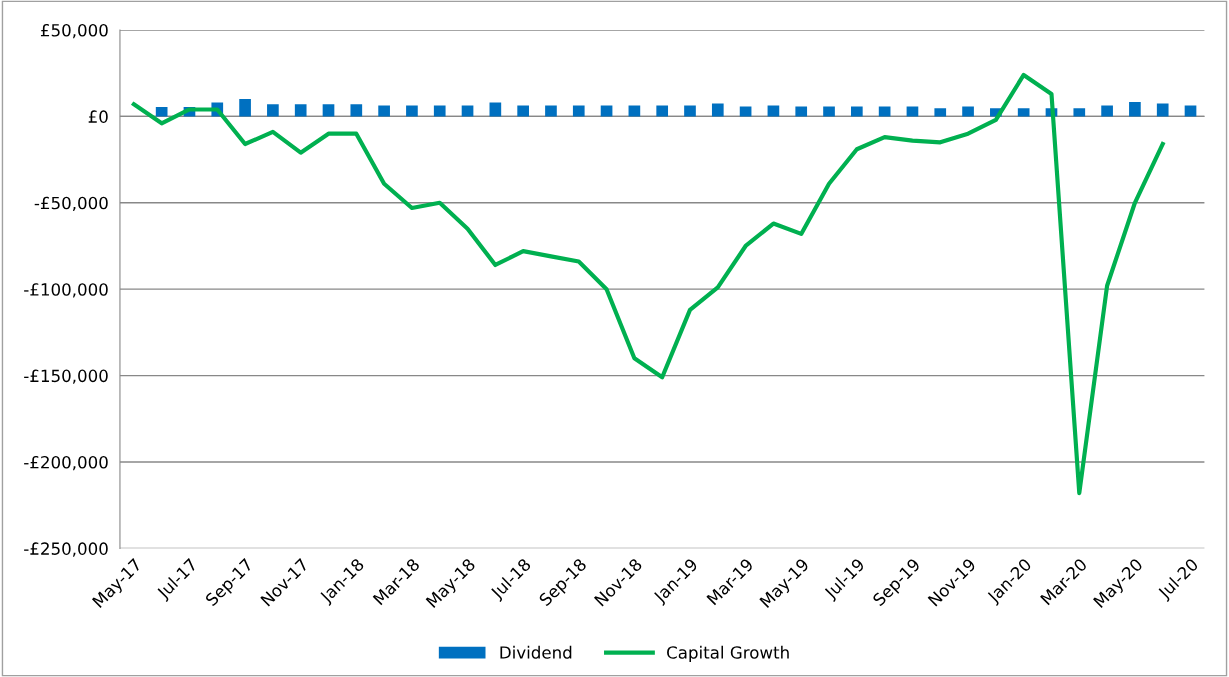 The image size is (1229, 677). Describe the element at coordinates (66, 463) in the screenshot. I see `y-tick-label: -£200,000` at that location.